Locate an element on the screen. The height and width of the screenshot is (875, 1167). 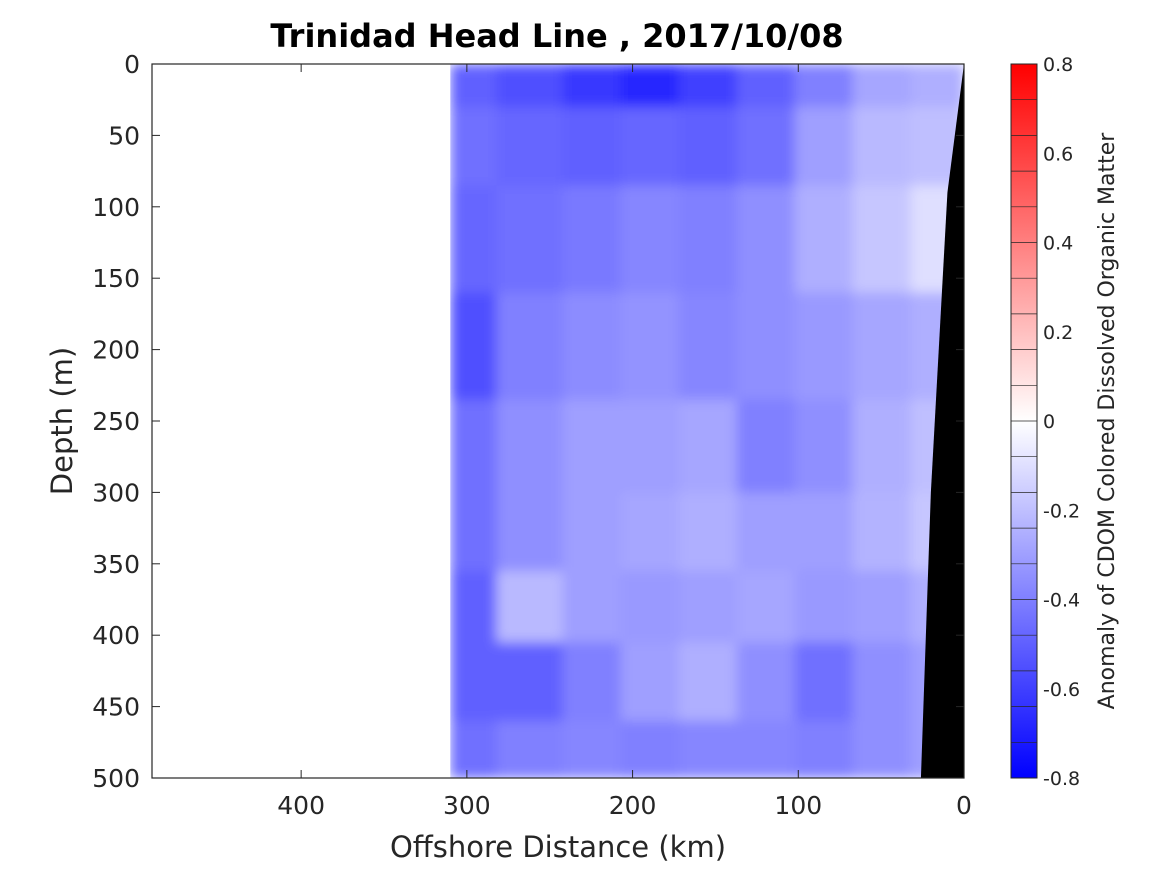
colorbar-tick-label: -0.4 is located at coordinates (1061, 601).